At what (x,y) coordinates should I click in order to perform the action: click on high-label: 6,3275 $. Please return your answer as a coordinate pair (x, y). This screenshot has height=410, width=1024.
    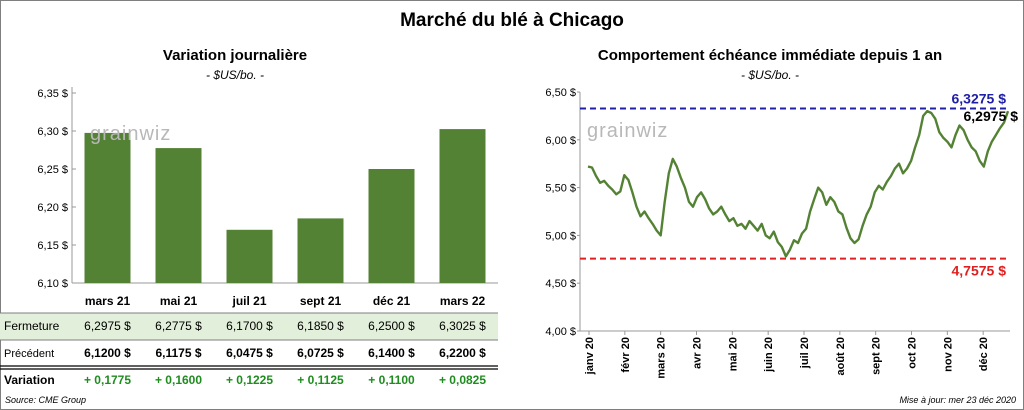
    Looking at the image, I should click on (979, 98).